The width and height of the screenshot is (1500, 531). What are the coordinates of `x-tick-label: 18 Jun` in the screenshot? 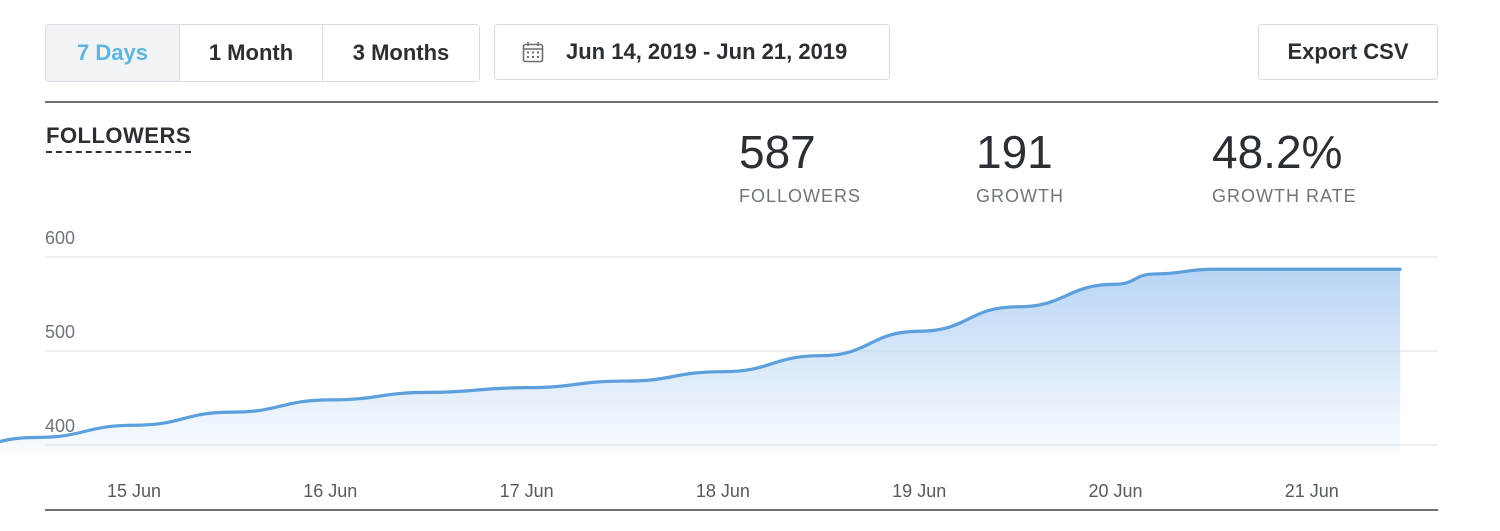 It's located at (723, 491).